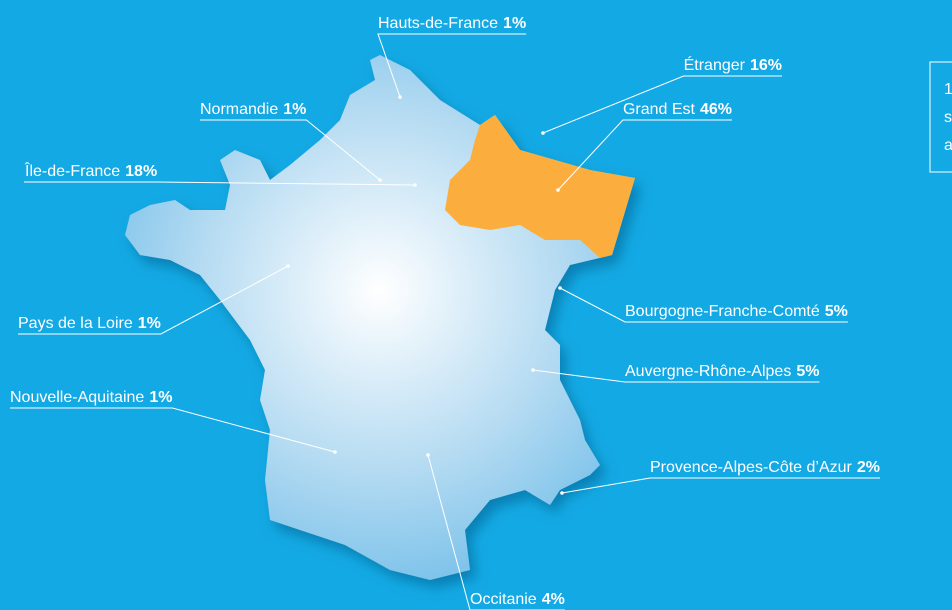 The image size is (952, 610). I want to click on region-share: 16%, so click(766, 65).